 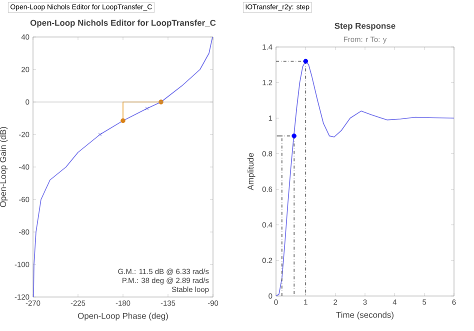 I want to click on chart-title: Open-Loop Nichols Editor for LoopTransfer_C, so click(x=123, y=24).